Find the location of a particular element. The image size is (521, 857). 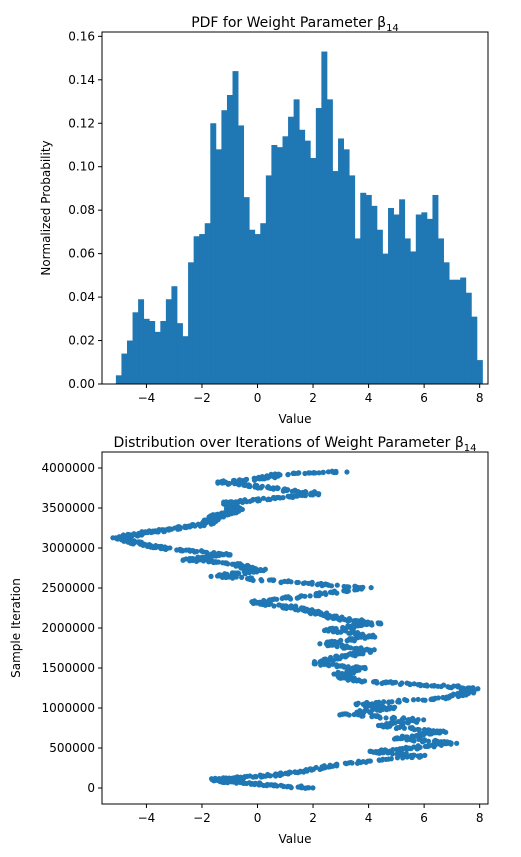

scatter-y-tick-label: 0 is located at coordinates (91, 788).